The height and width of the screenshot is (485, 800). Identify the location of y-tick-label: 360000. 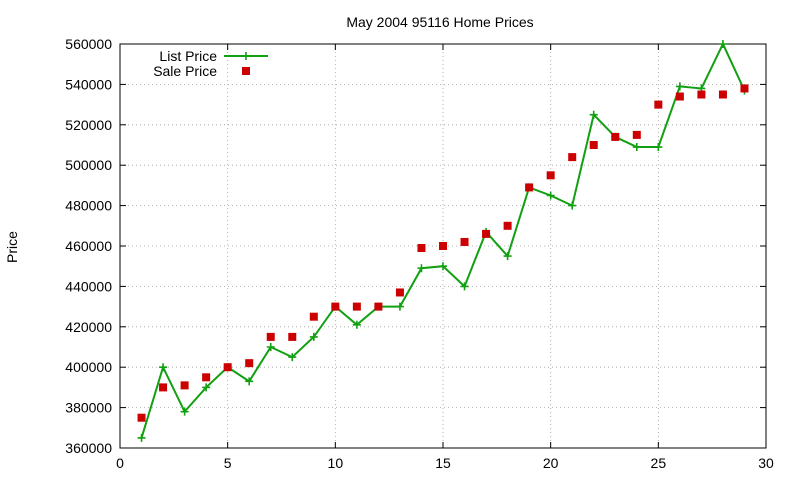
(88, 448).